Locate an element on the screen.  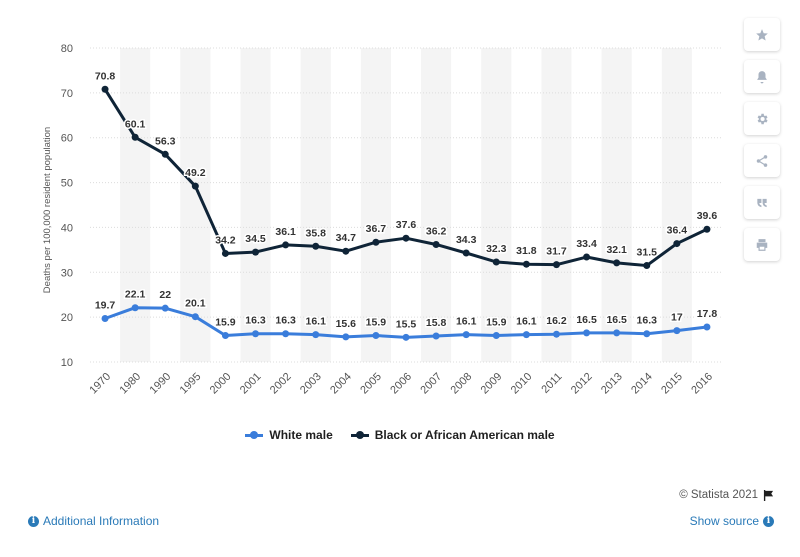
favorite-button is located at coordinates (762, 34).